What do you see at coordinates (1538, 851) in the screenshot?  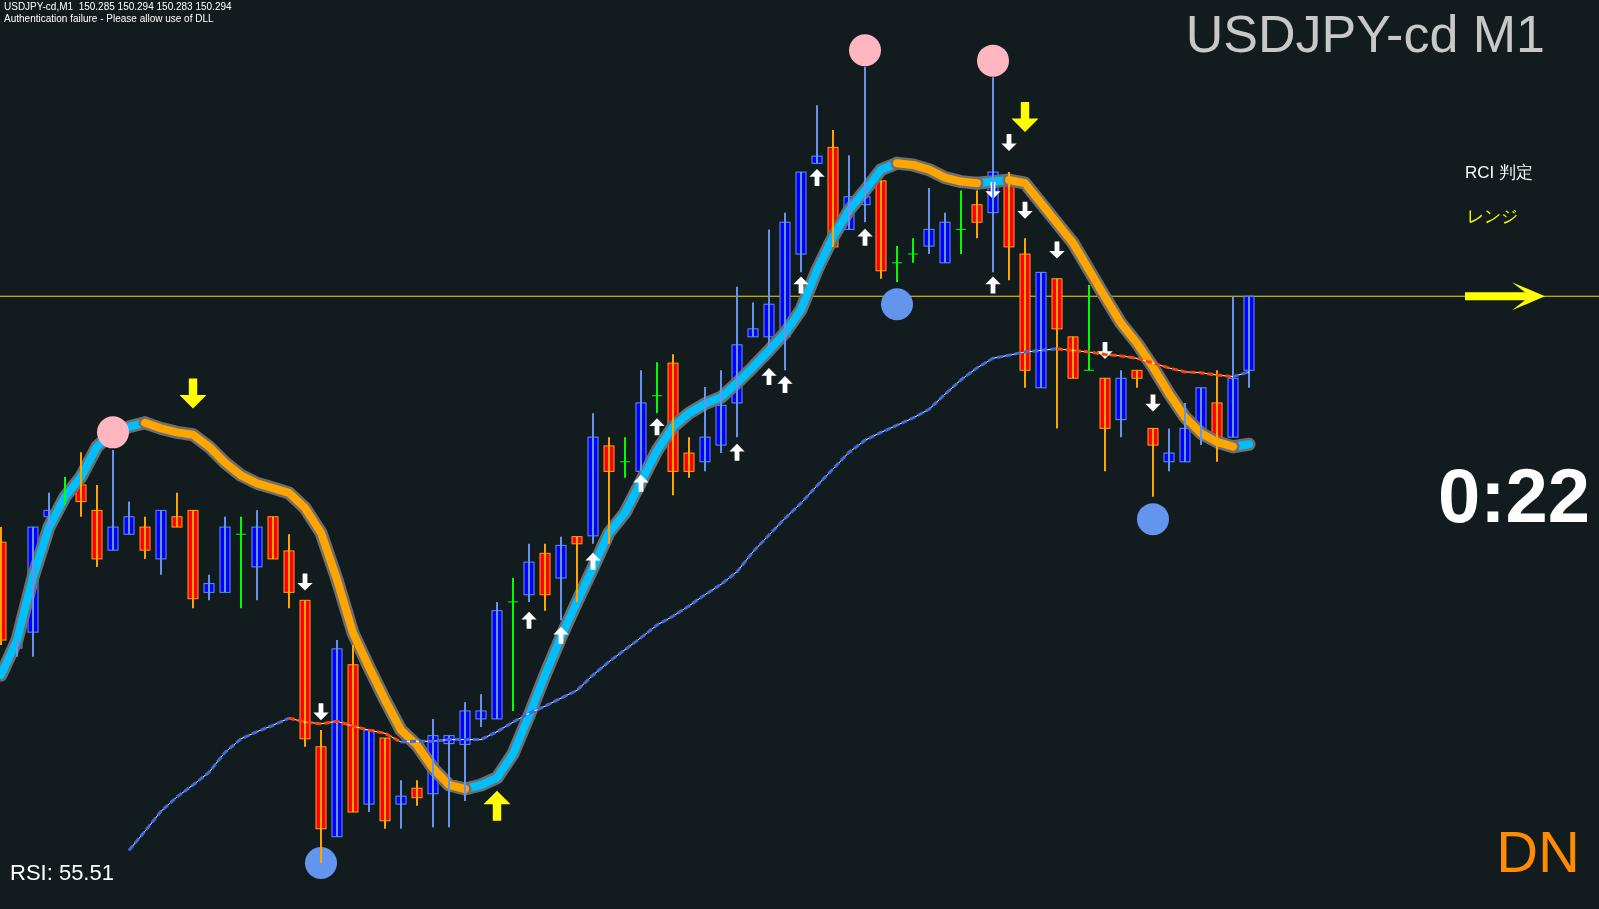 I see `text: DN` at bounding box center [1538, 851].